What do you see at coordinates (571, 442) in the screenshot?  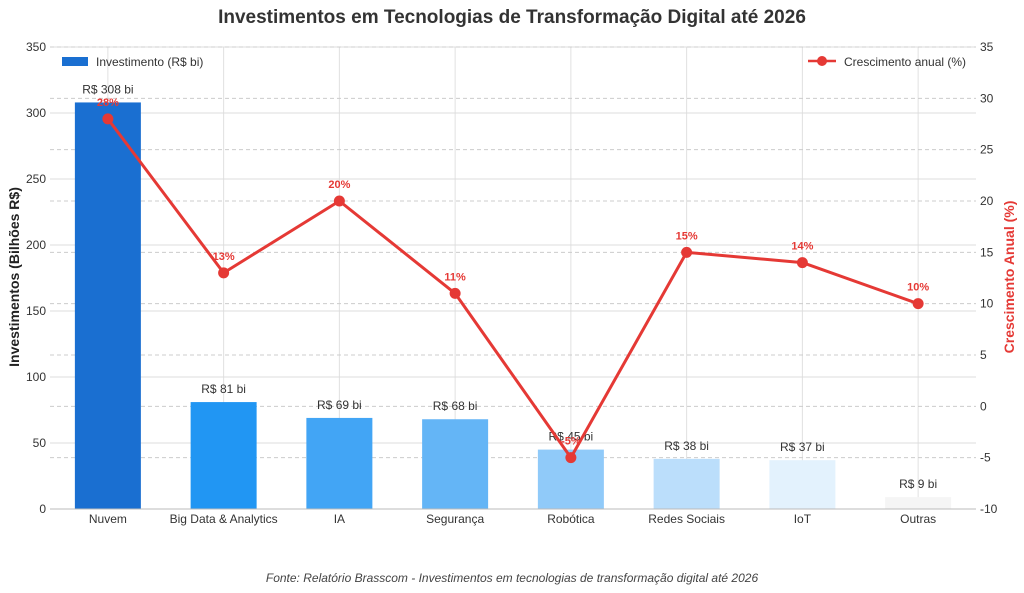 I see `growth-value-label: -5%` at bounding box center [571, 442].